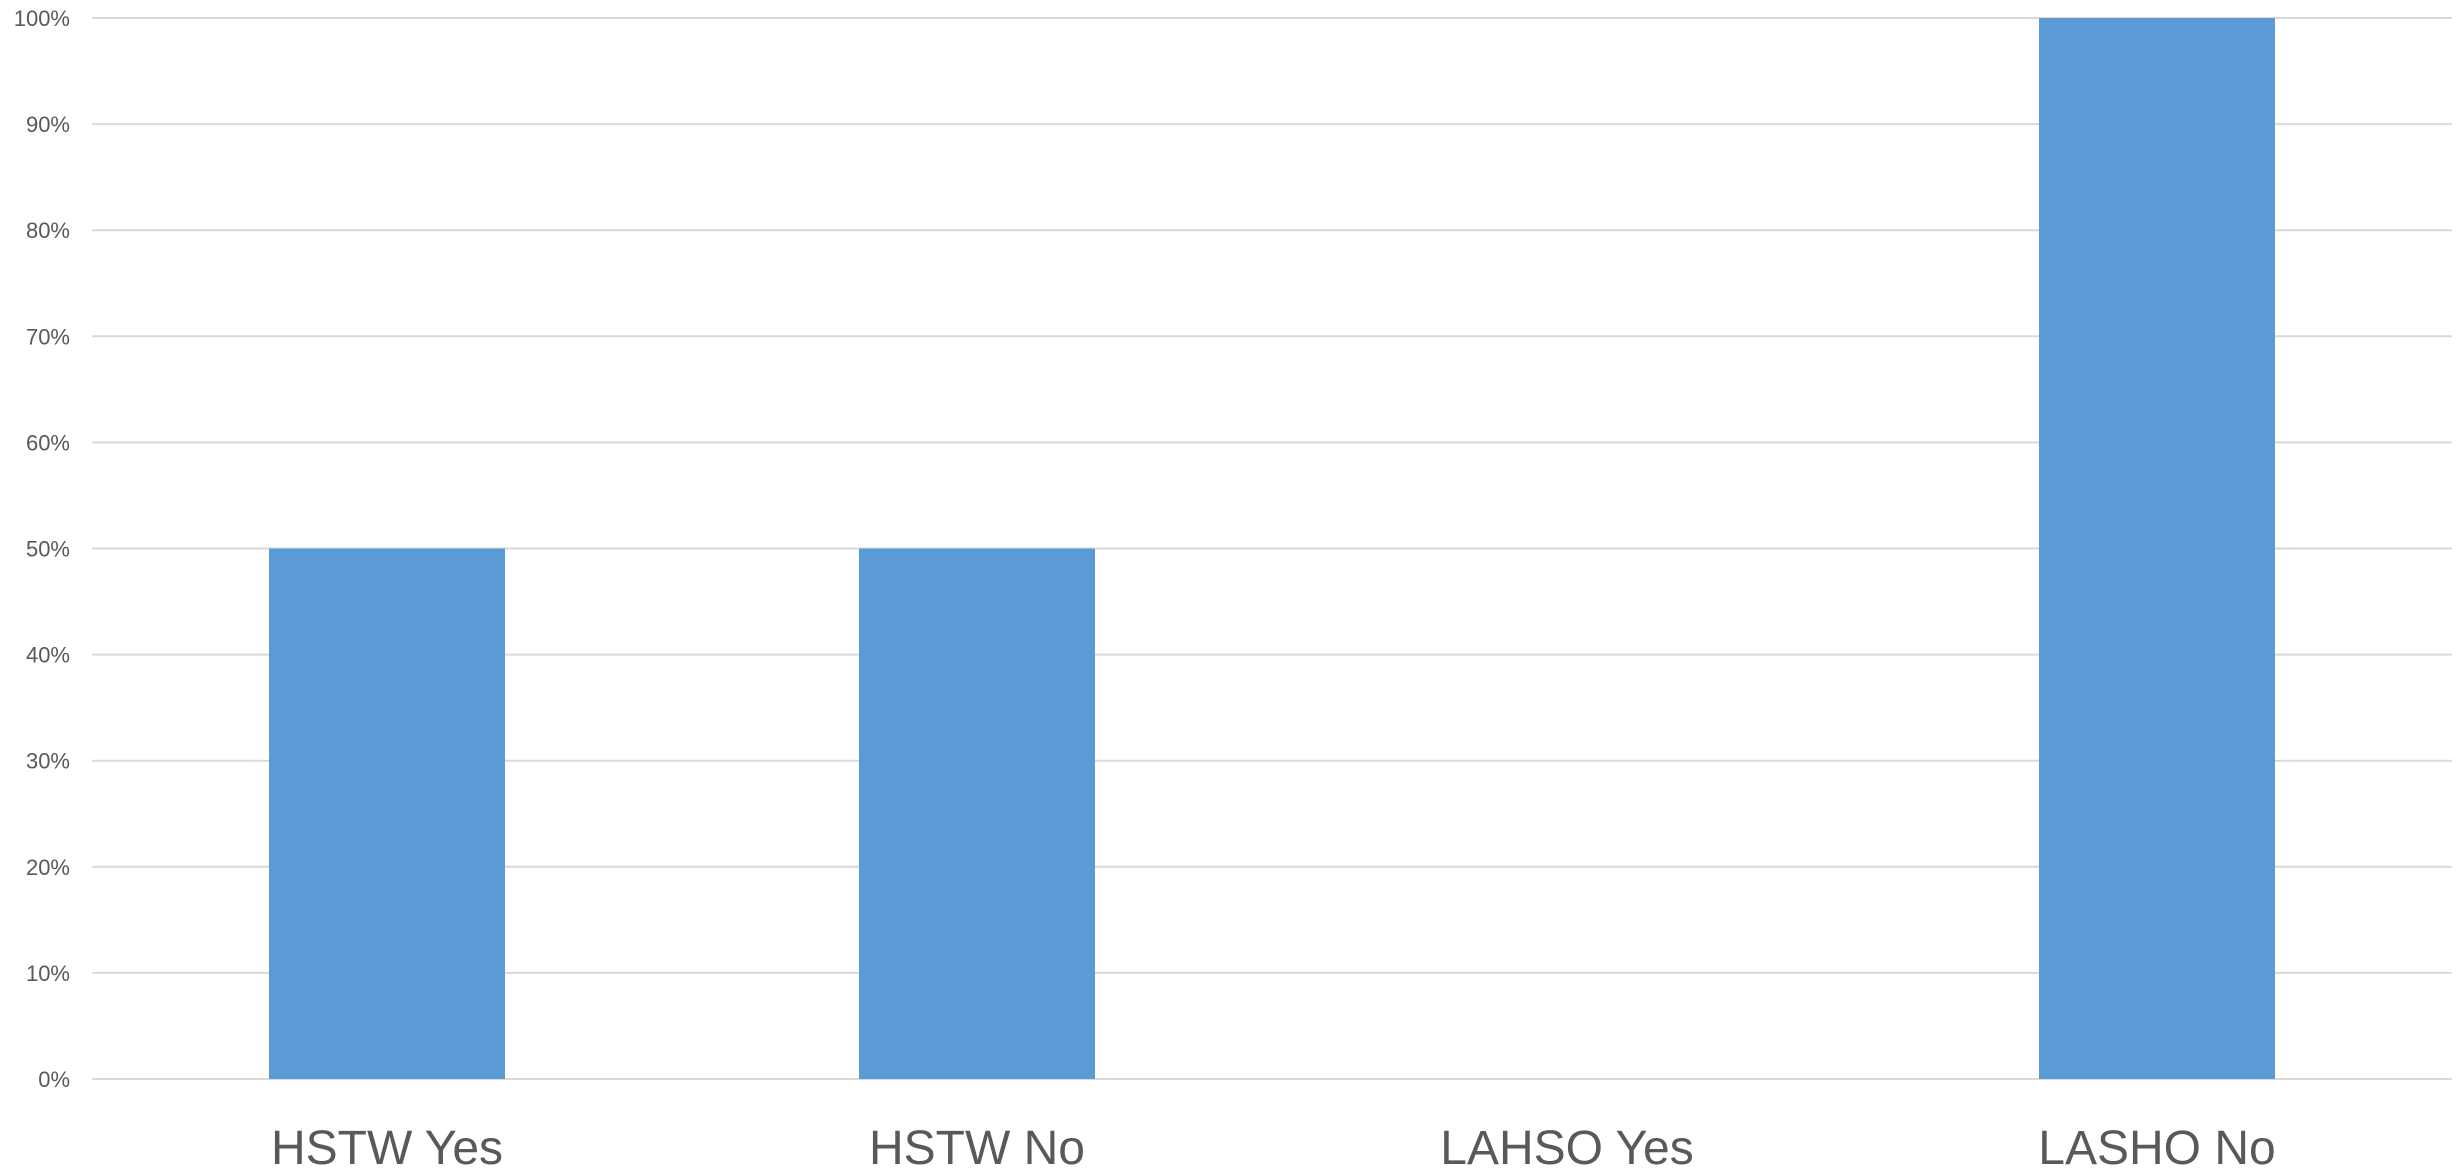 This screenshot has width=2458, height=1174. Describe the element at coordinates (1567, 1148) in the screenshot. I see `x-tick-label: LAHSO Yes` at that location.